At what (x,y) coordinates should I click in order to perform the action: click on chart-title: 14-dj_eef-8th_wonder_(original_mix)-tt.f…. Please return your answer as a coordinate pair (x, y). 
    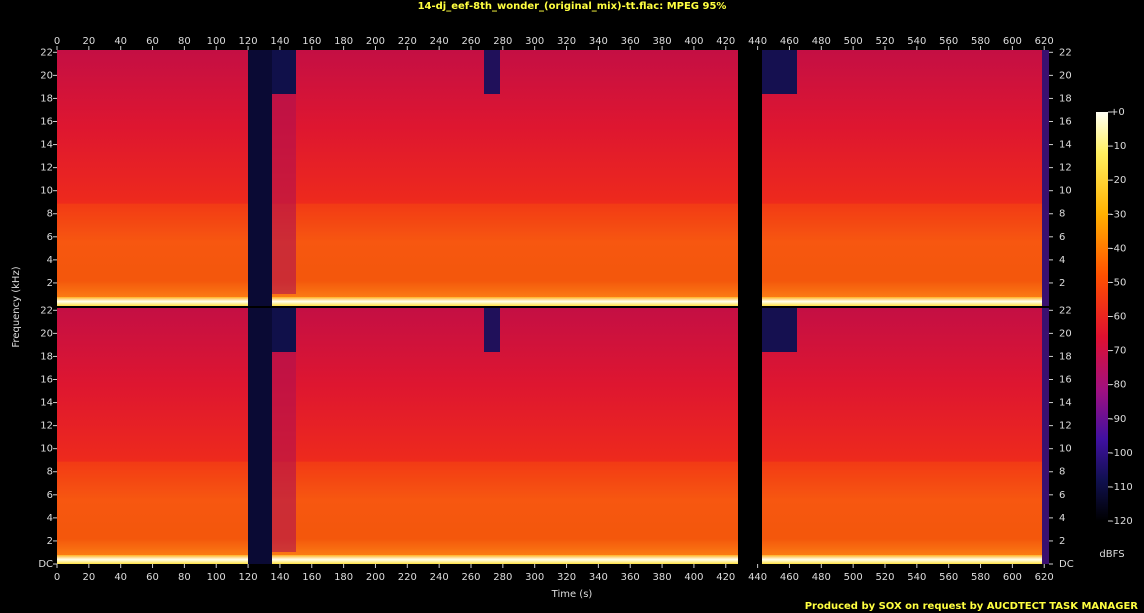
    Looking at the image, I should click on (572, 6).